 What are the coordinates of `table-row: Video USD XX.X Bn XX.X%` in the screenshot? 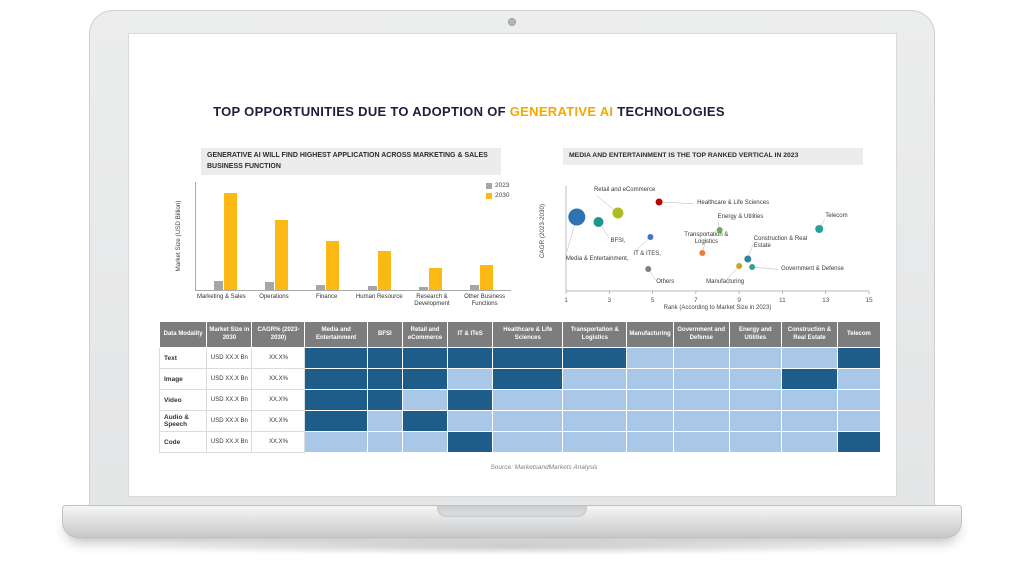 It's located at (520, 400).